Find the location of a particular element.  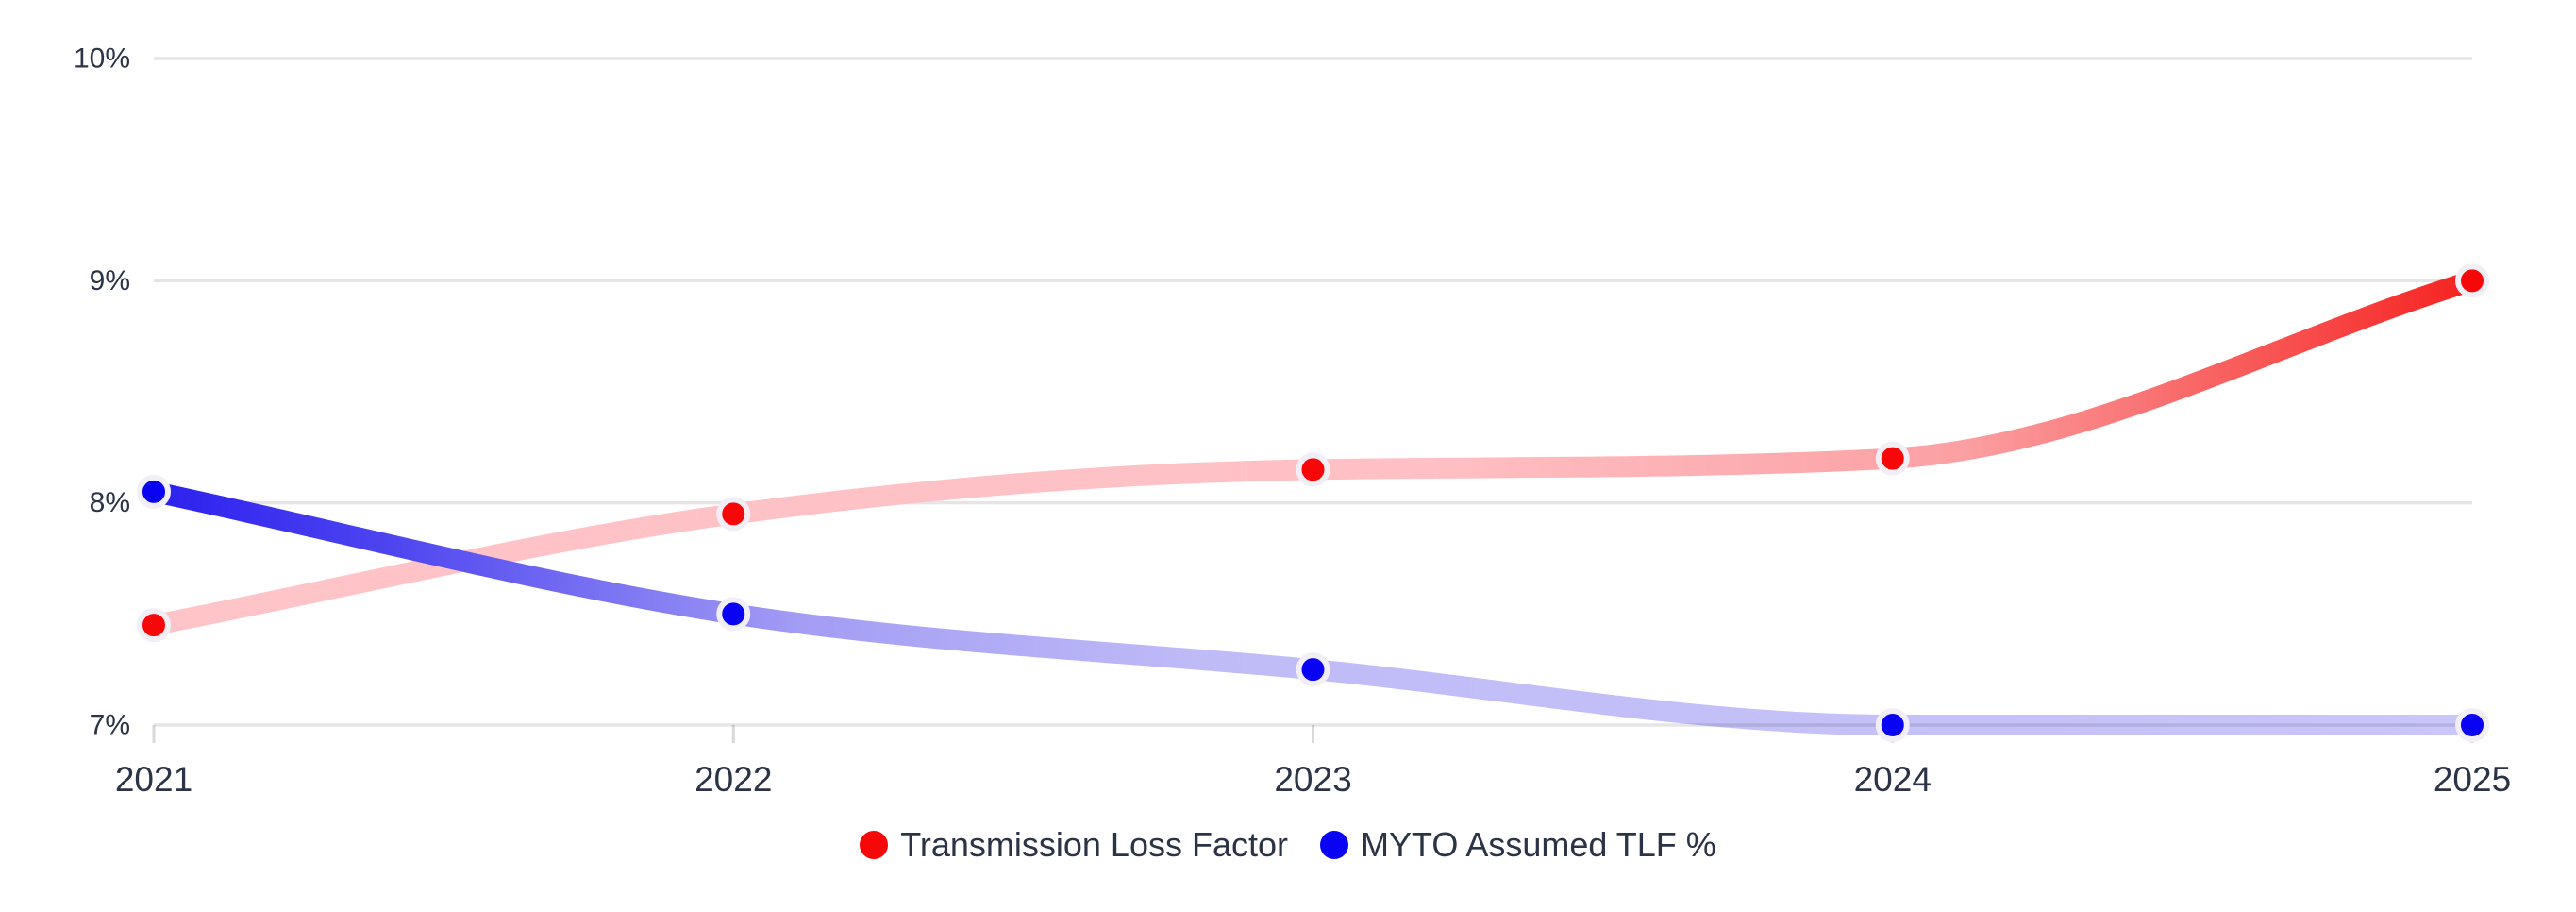

y-axis-label-9%: 9% is located at coordinates (110, 280).